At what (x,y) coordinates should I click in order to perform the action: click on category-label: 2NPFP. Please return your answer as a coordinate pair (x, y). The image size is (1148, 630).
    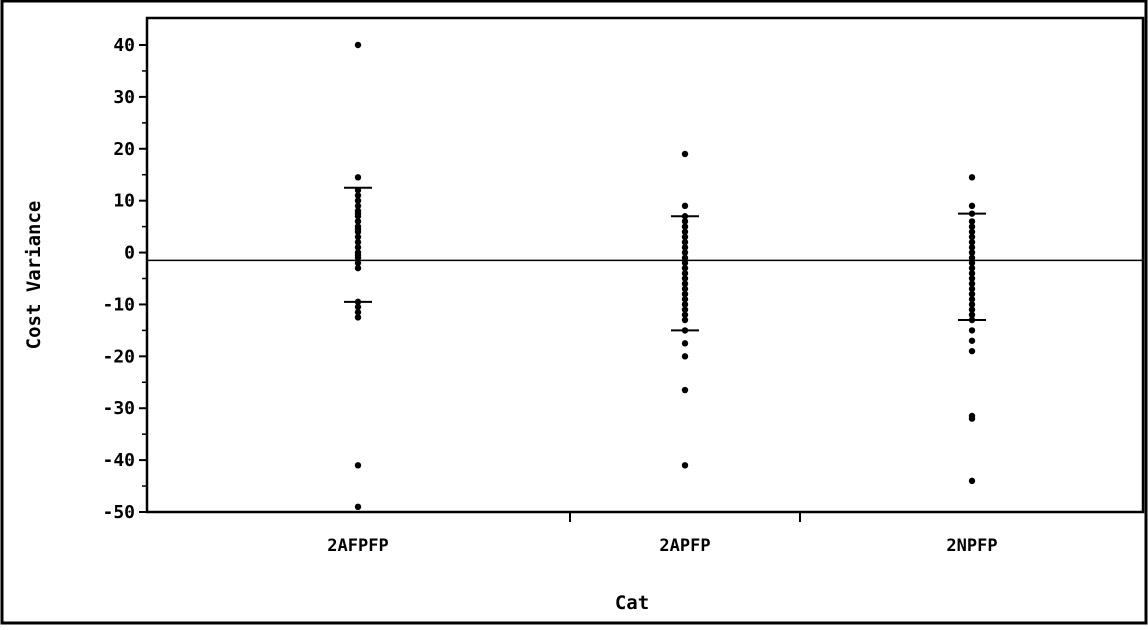
    Looking at the image, I should click on (971, 546).